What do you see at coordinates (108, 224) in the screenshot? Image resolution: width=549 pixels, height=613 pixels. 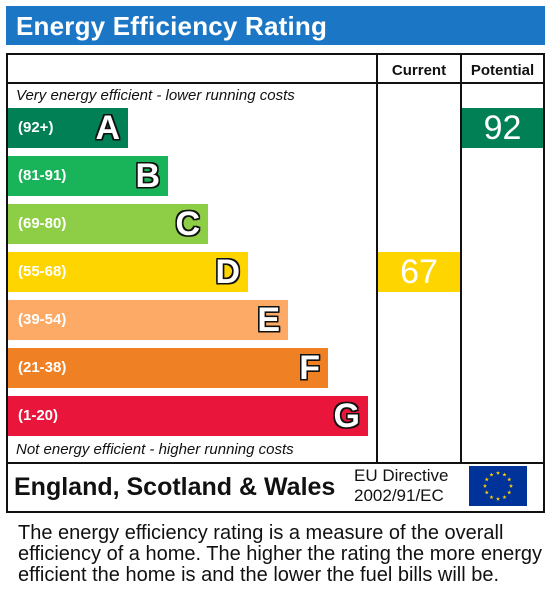 I see `band-c: (69-80) C` at bounding box center [108, 224].